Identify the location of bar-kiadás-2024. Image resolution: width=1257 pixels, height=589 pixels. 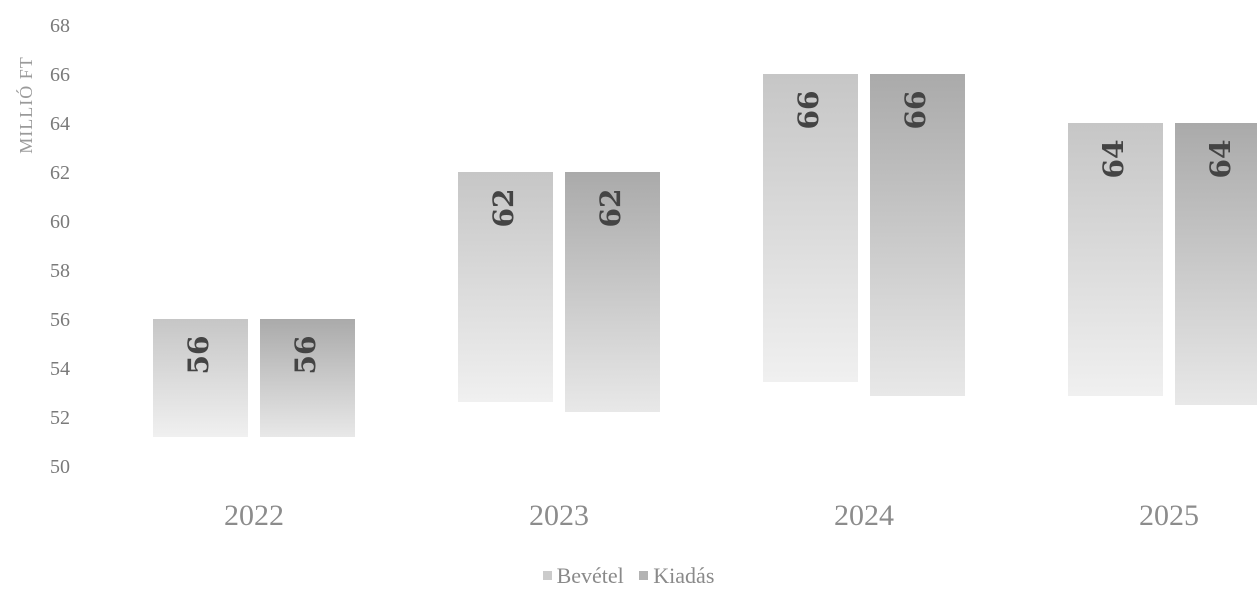
(917, 235).